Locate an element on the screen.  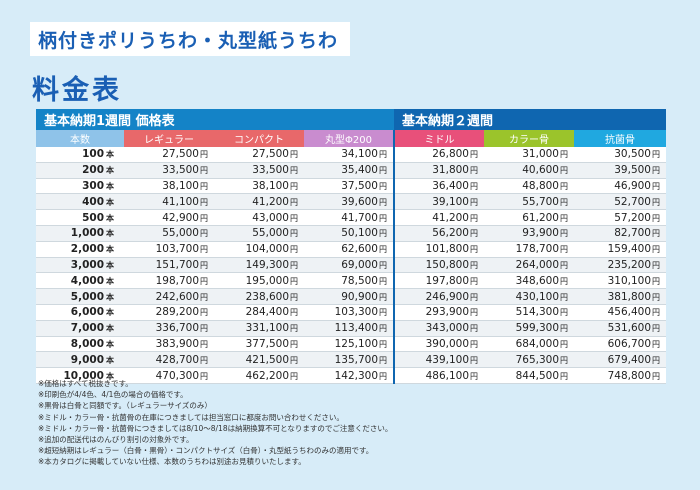
price-value: 150,800 is located at coordinates (447, 264).